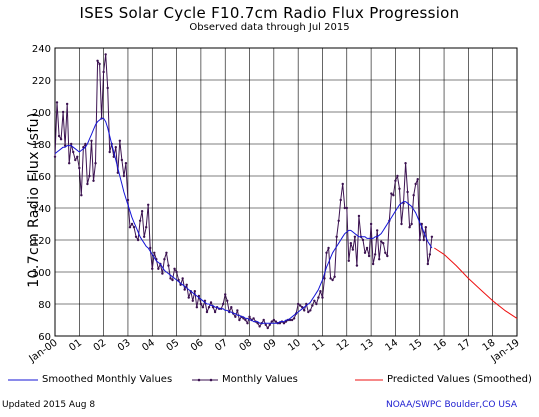  What do you see at coordinates (197, 345) in the screenshot?
I see `x-tick-label: 06` at bounding box center [197, 345].